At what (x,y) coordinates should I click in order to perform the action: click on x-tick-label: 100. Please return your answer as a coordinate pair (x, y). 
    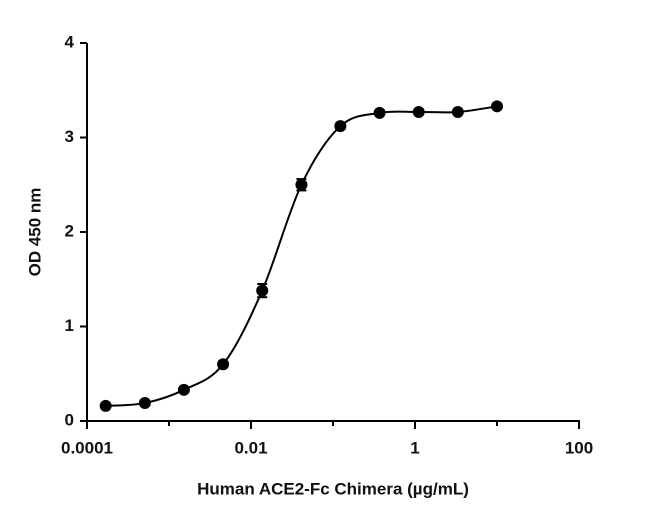
    Looking at the image, I should click on (579, 447).